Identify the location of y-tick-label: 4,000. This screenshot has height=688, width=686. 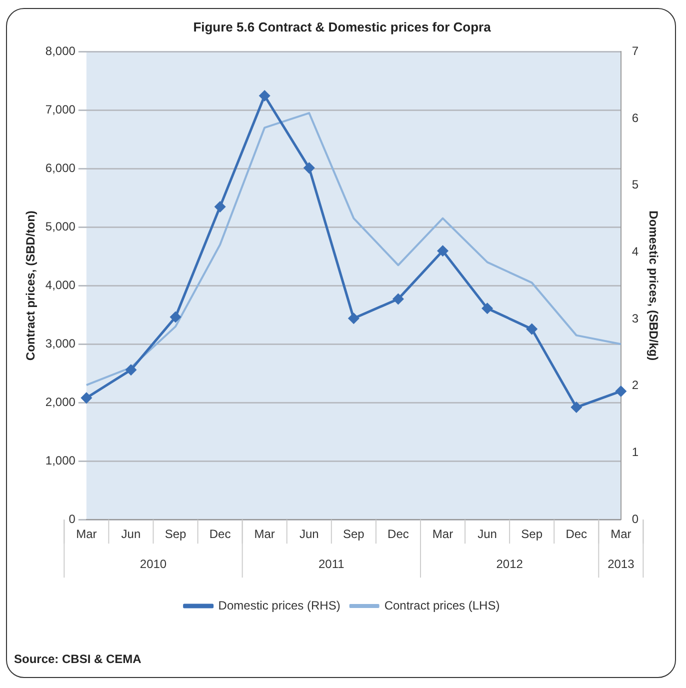
(60, 285).